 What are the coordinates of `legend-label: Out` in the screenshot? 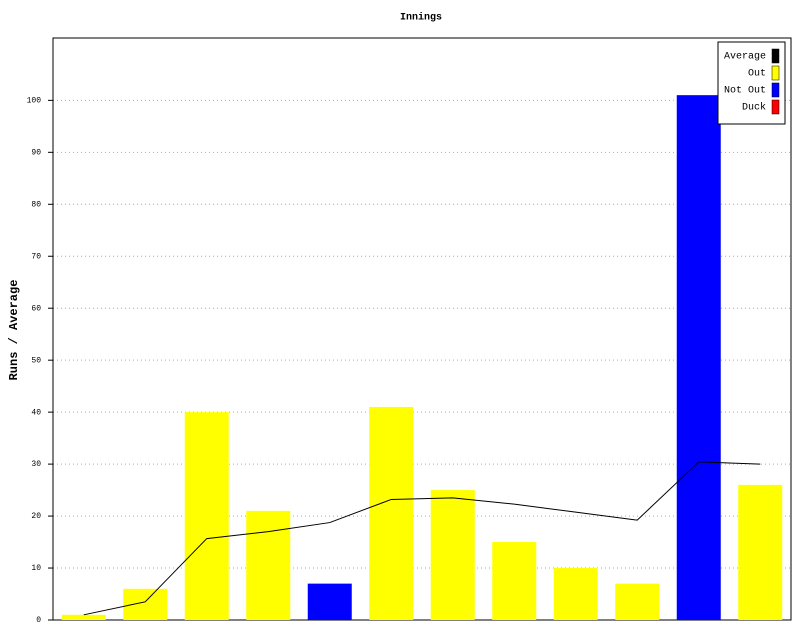 It's located at (757, 74).